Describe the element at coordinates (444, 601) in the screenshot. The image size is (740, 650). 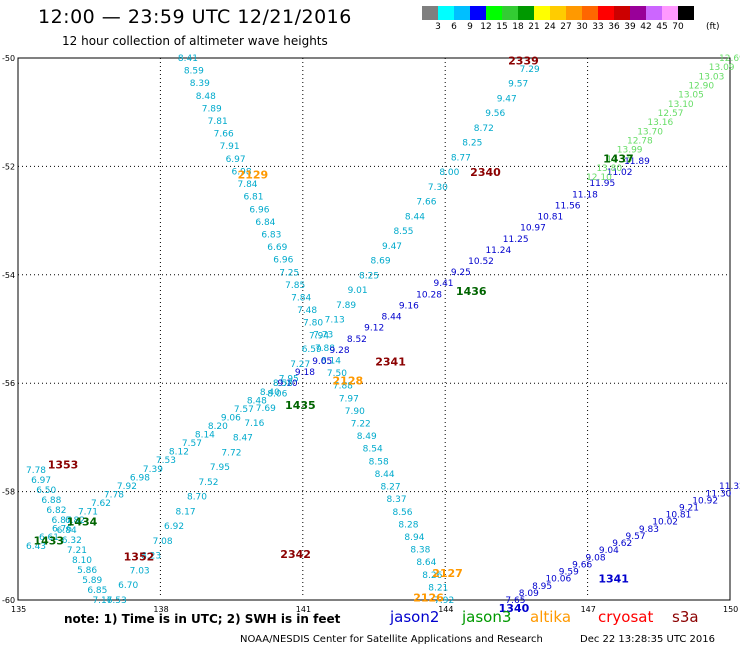
I see `wave-height-value: 7.92` at that location.